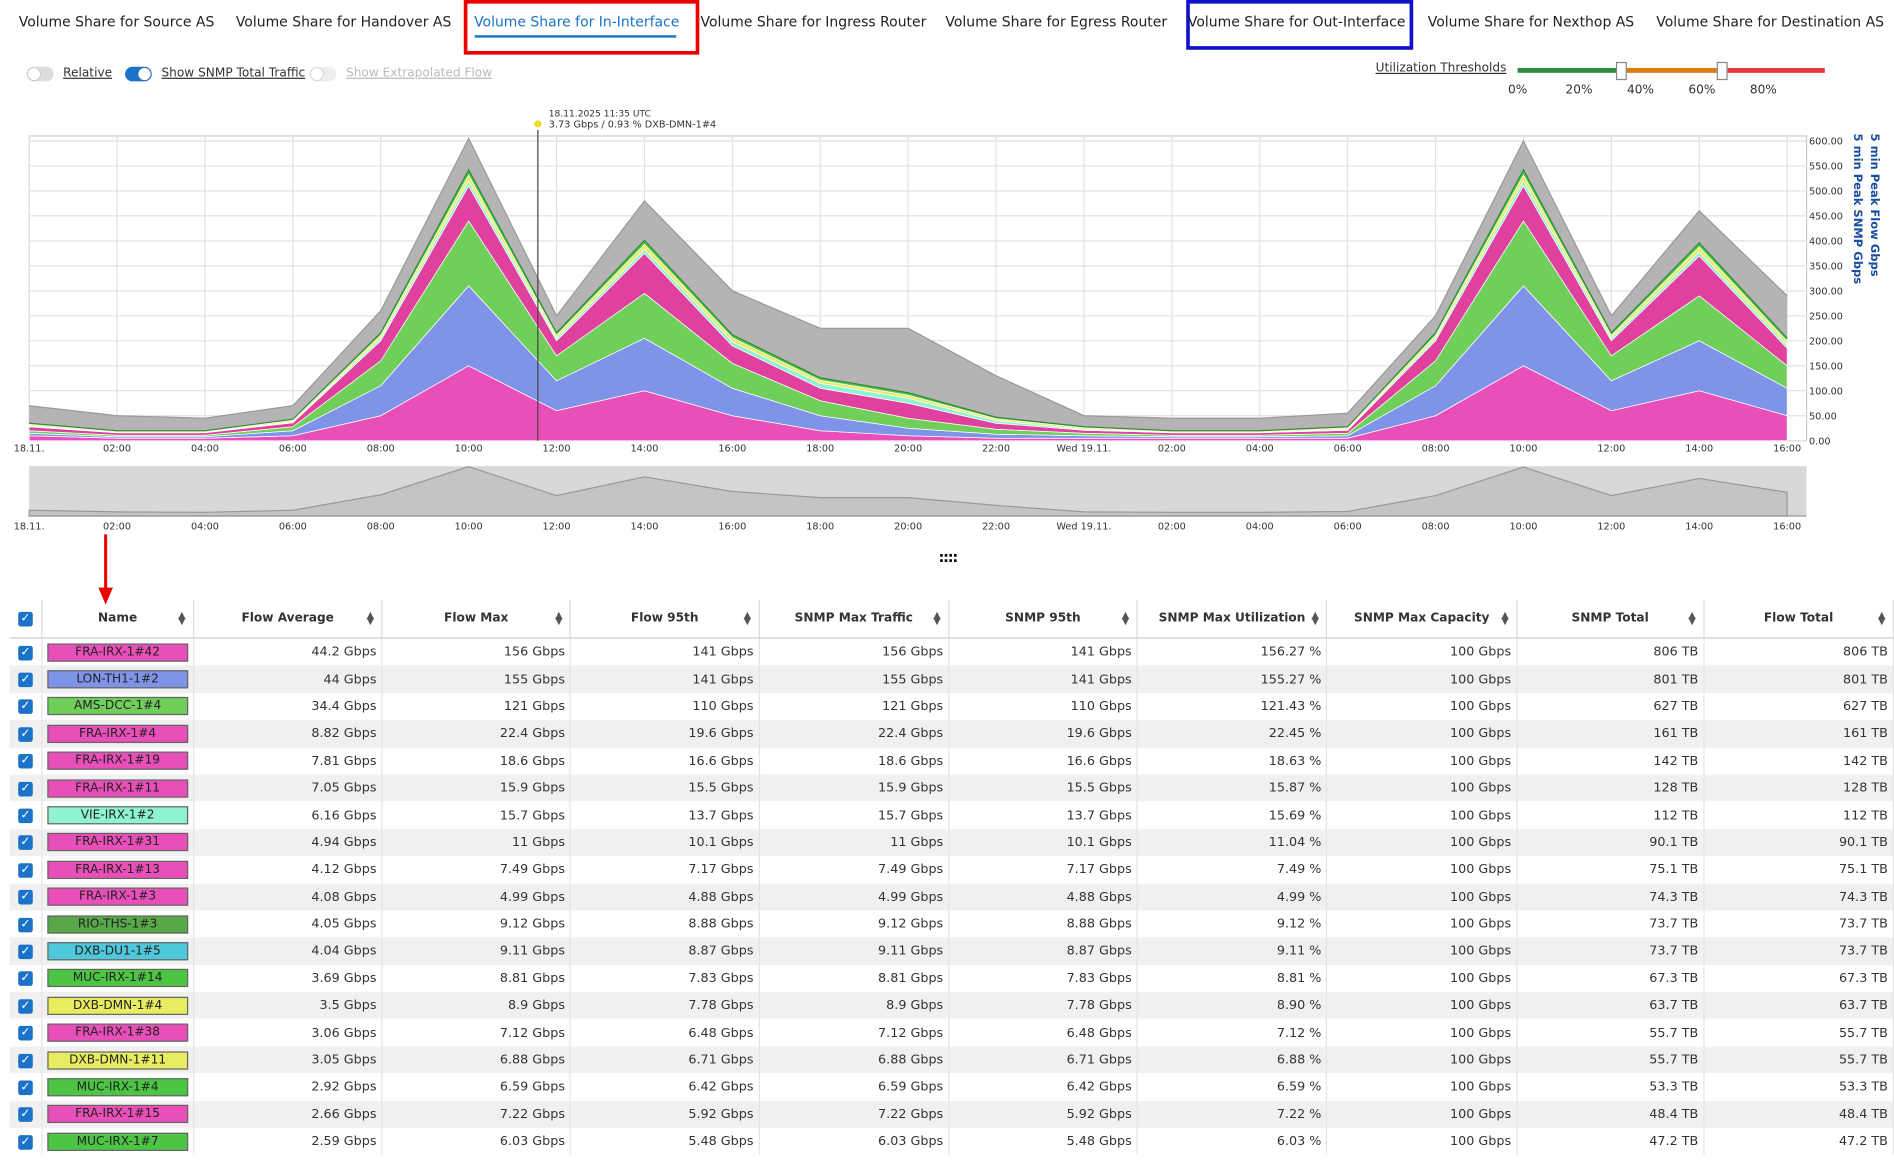 The width and height of the screenshot is (1894, 1161). What do you see at coordinates (1083, 449) in the screenshot?
I see `x-tick-label: Wed 19.11.` at bounding box center [1083, 449].